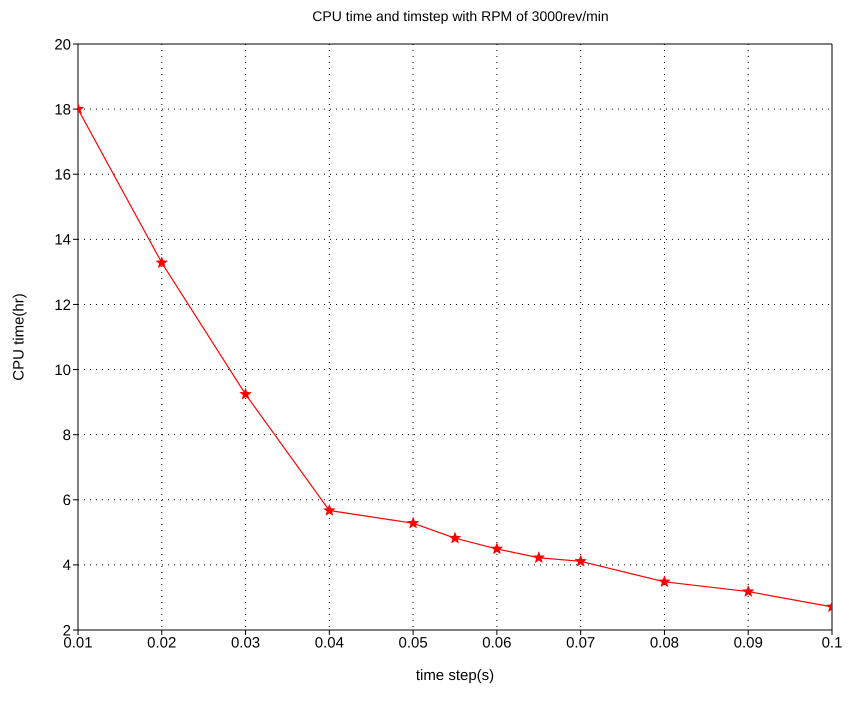 The height and width of the screenshot is (708, 861). What do you see at coordinates (62, 240) in the screenshot?
I see `y-tick-label: 14` at bounding box center [62, 240].